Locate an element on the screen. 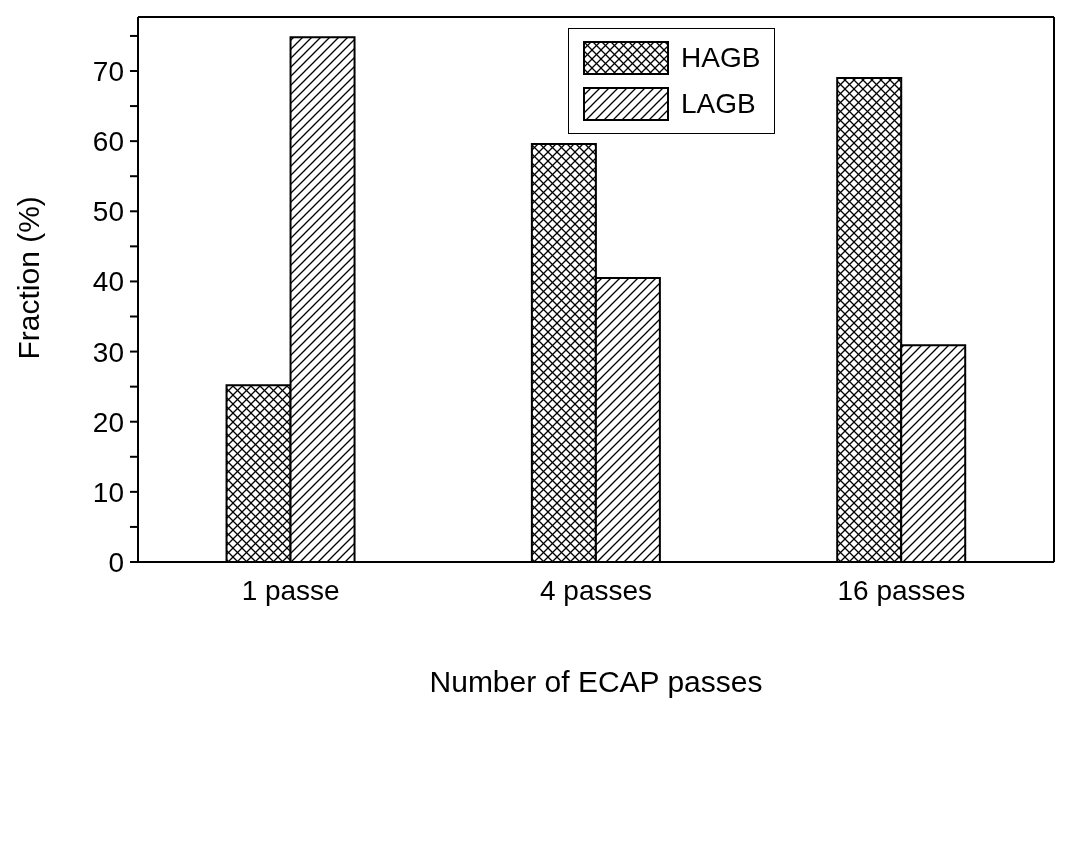 The width and height of the screenshot is (1071, 844). y-tick-label: 20 is located at coordinates (108, 422).